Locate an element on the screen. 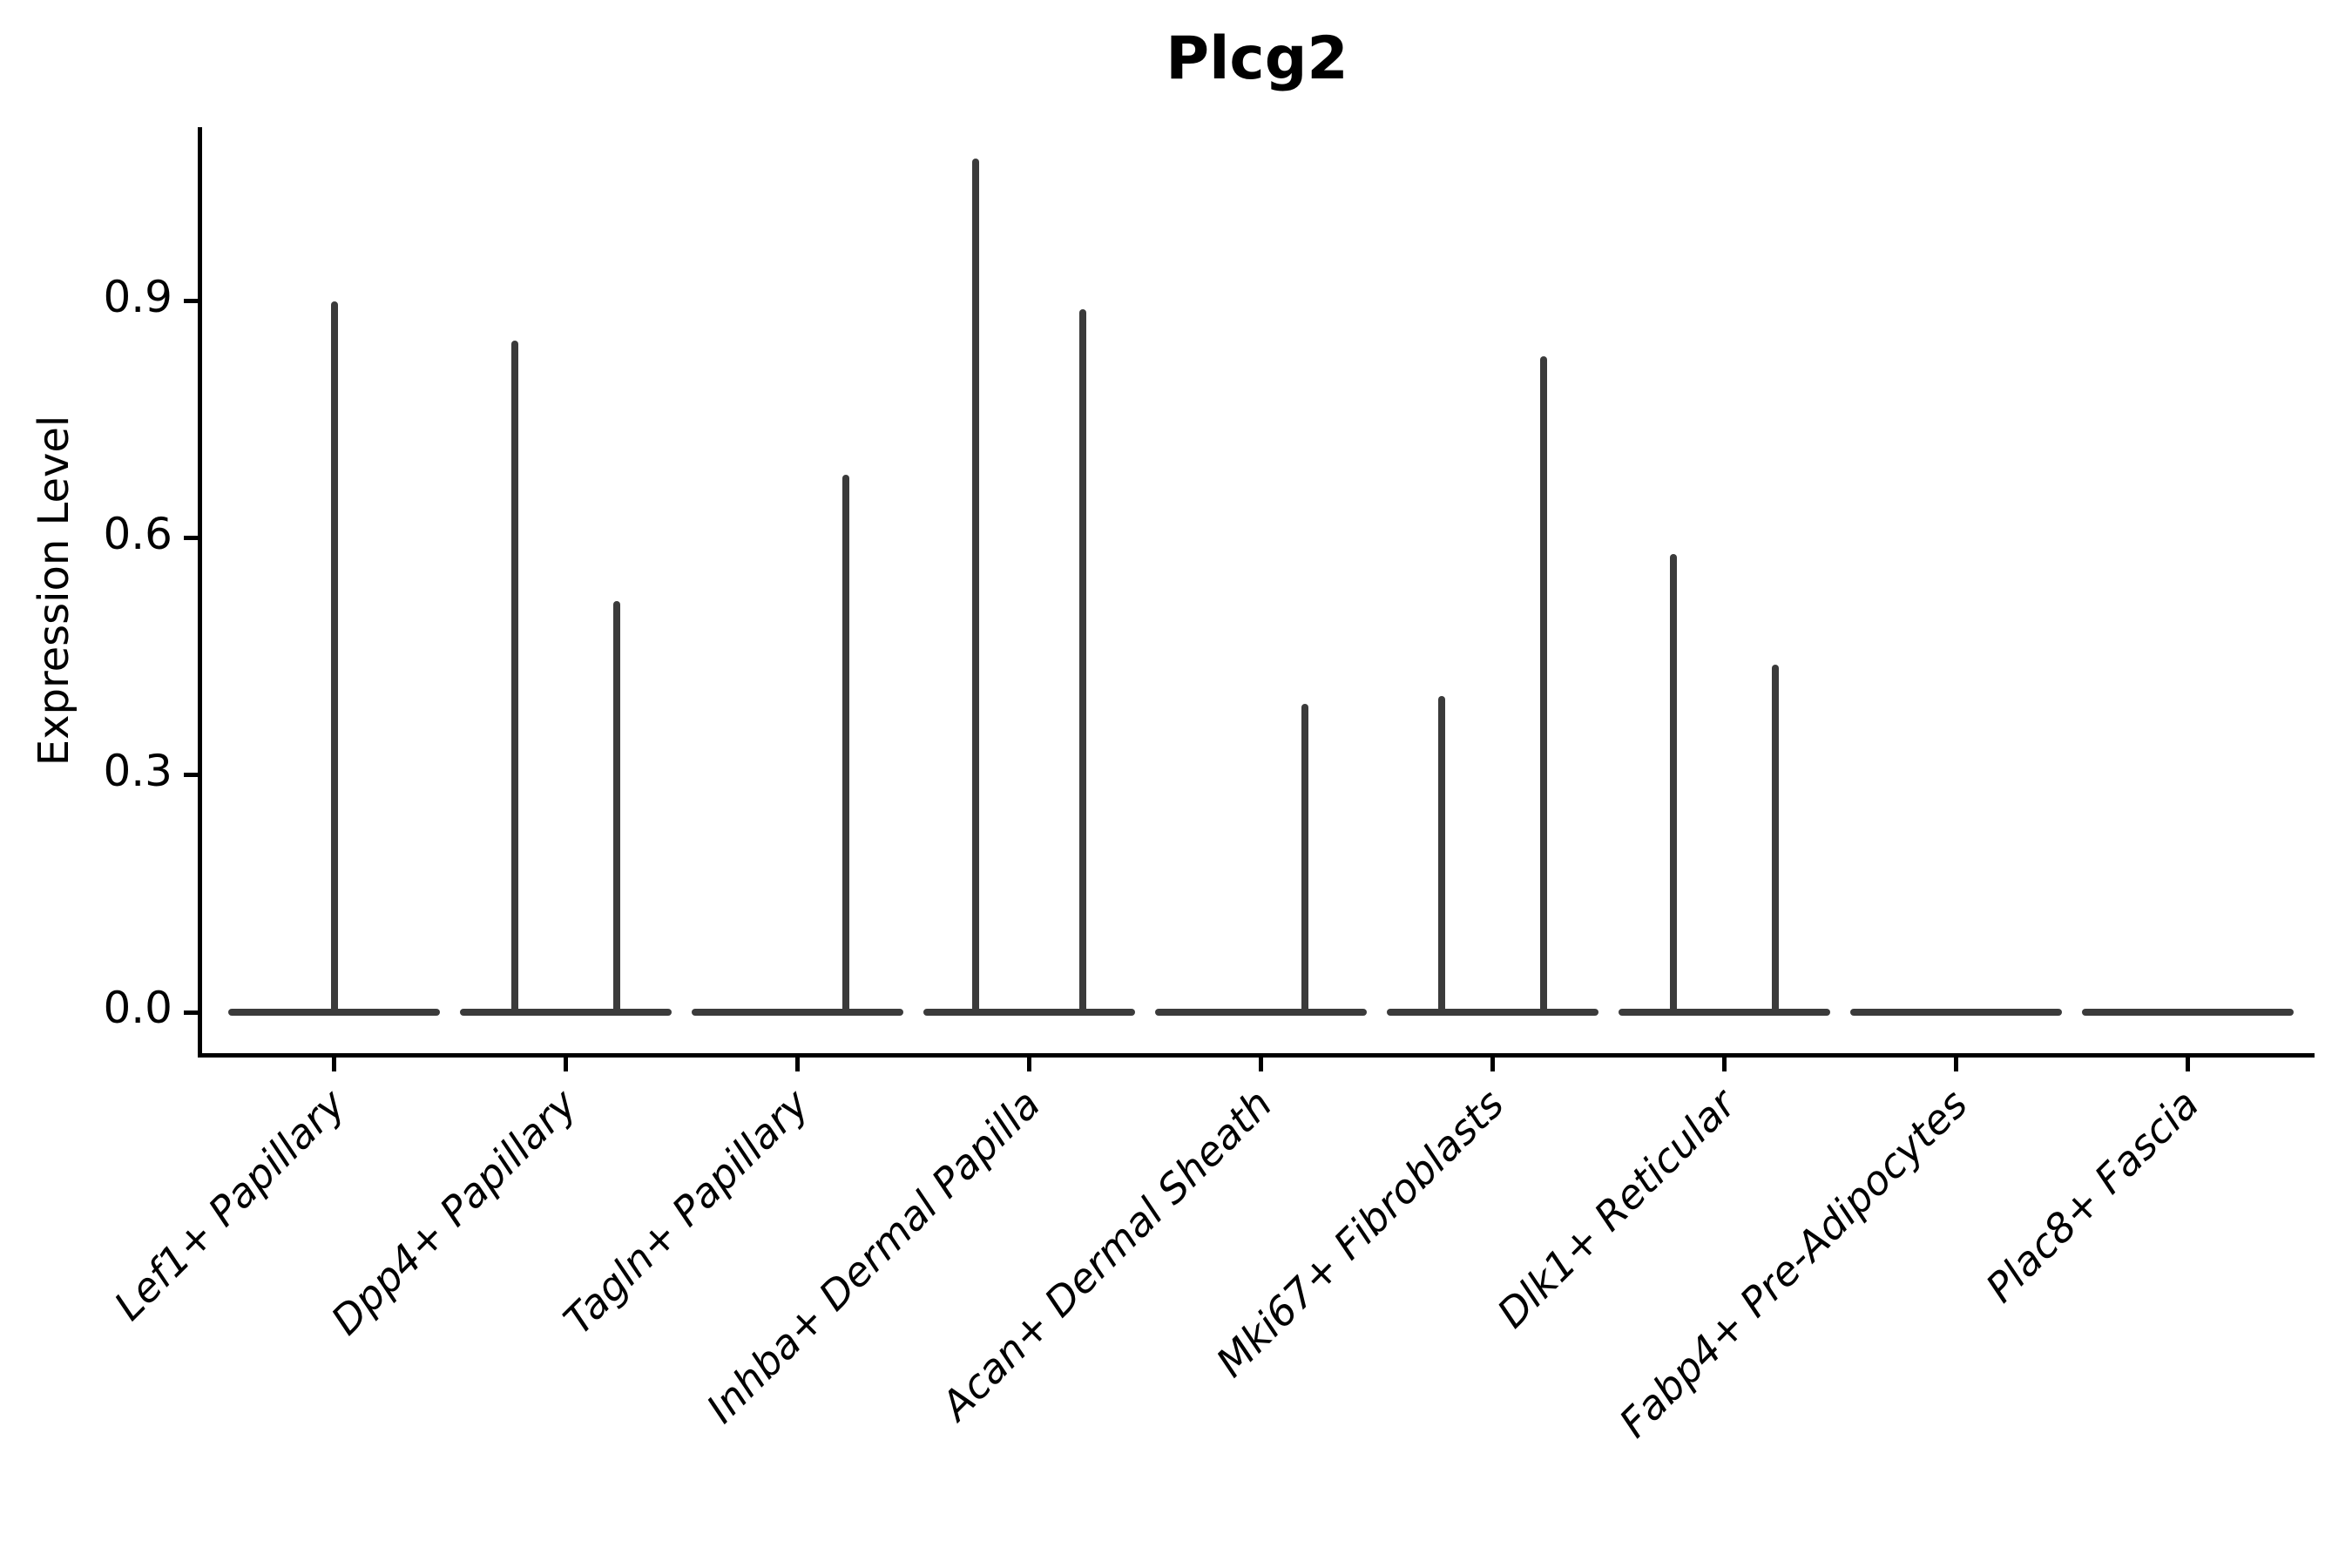  y-axis-line is located at coordinates (200, 592).